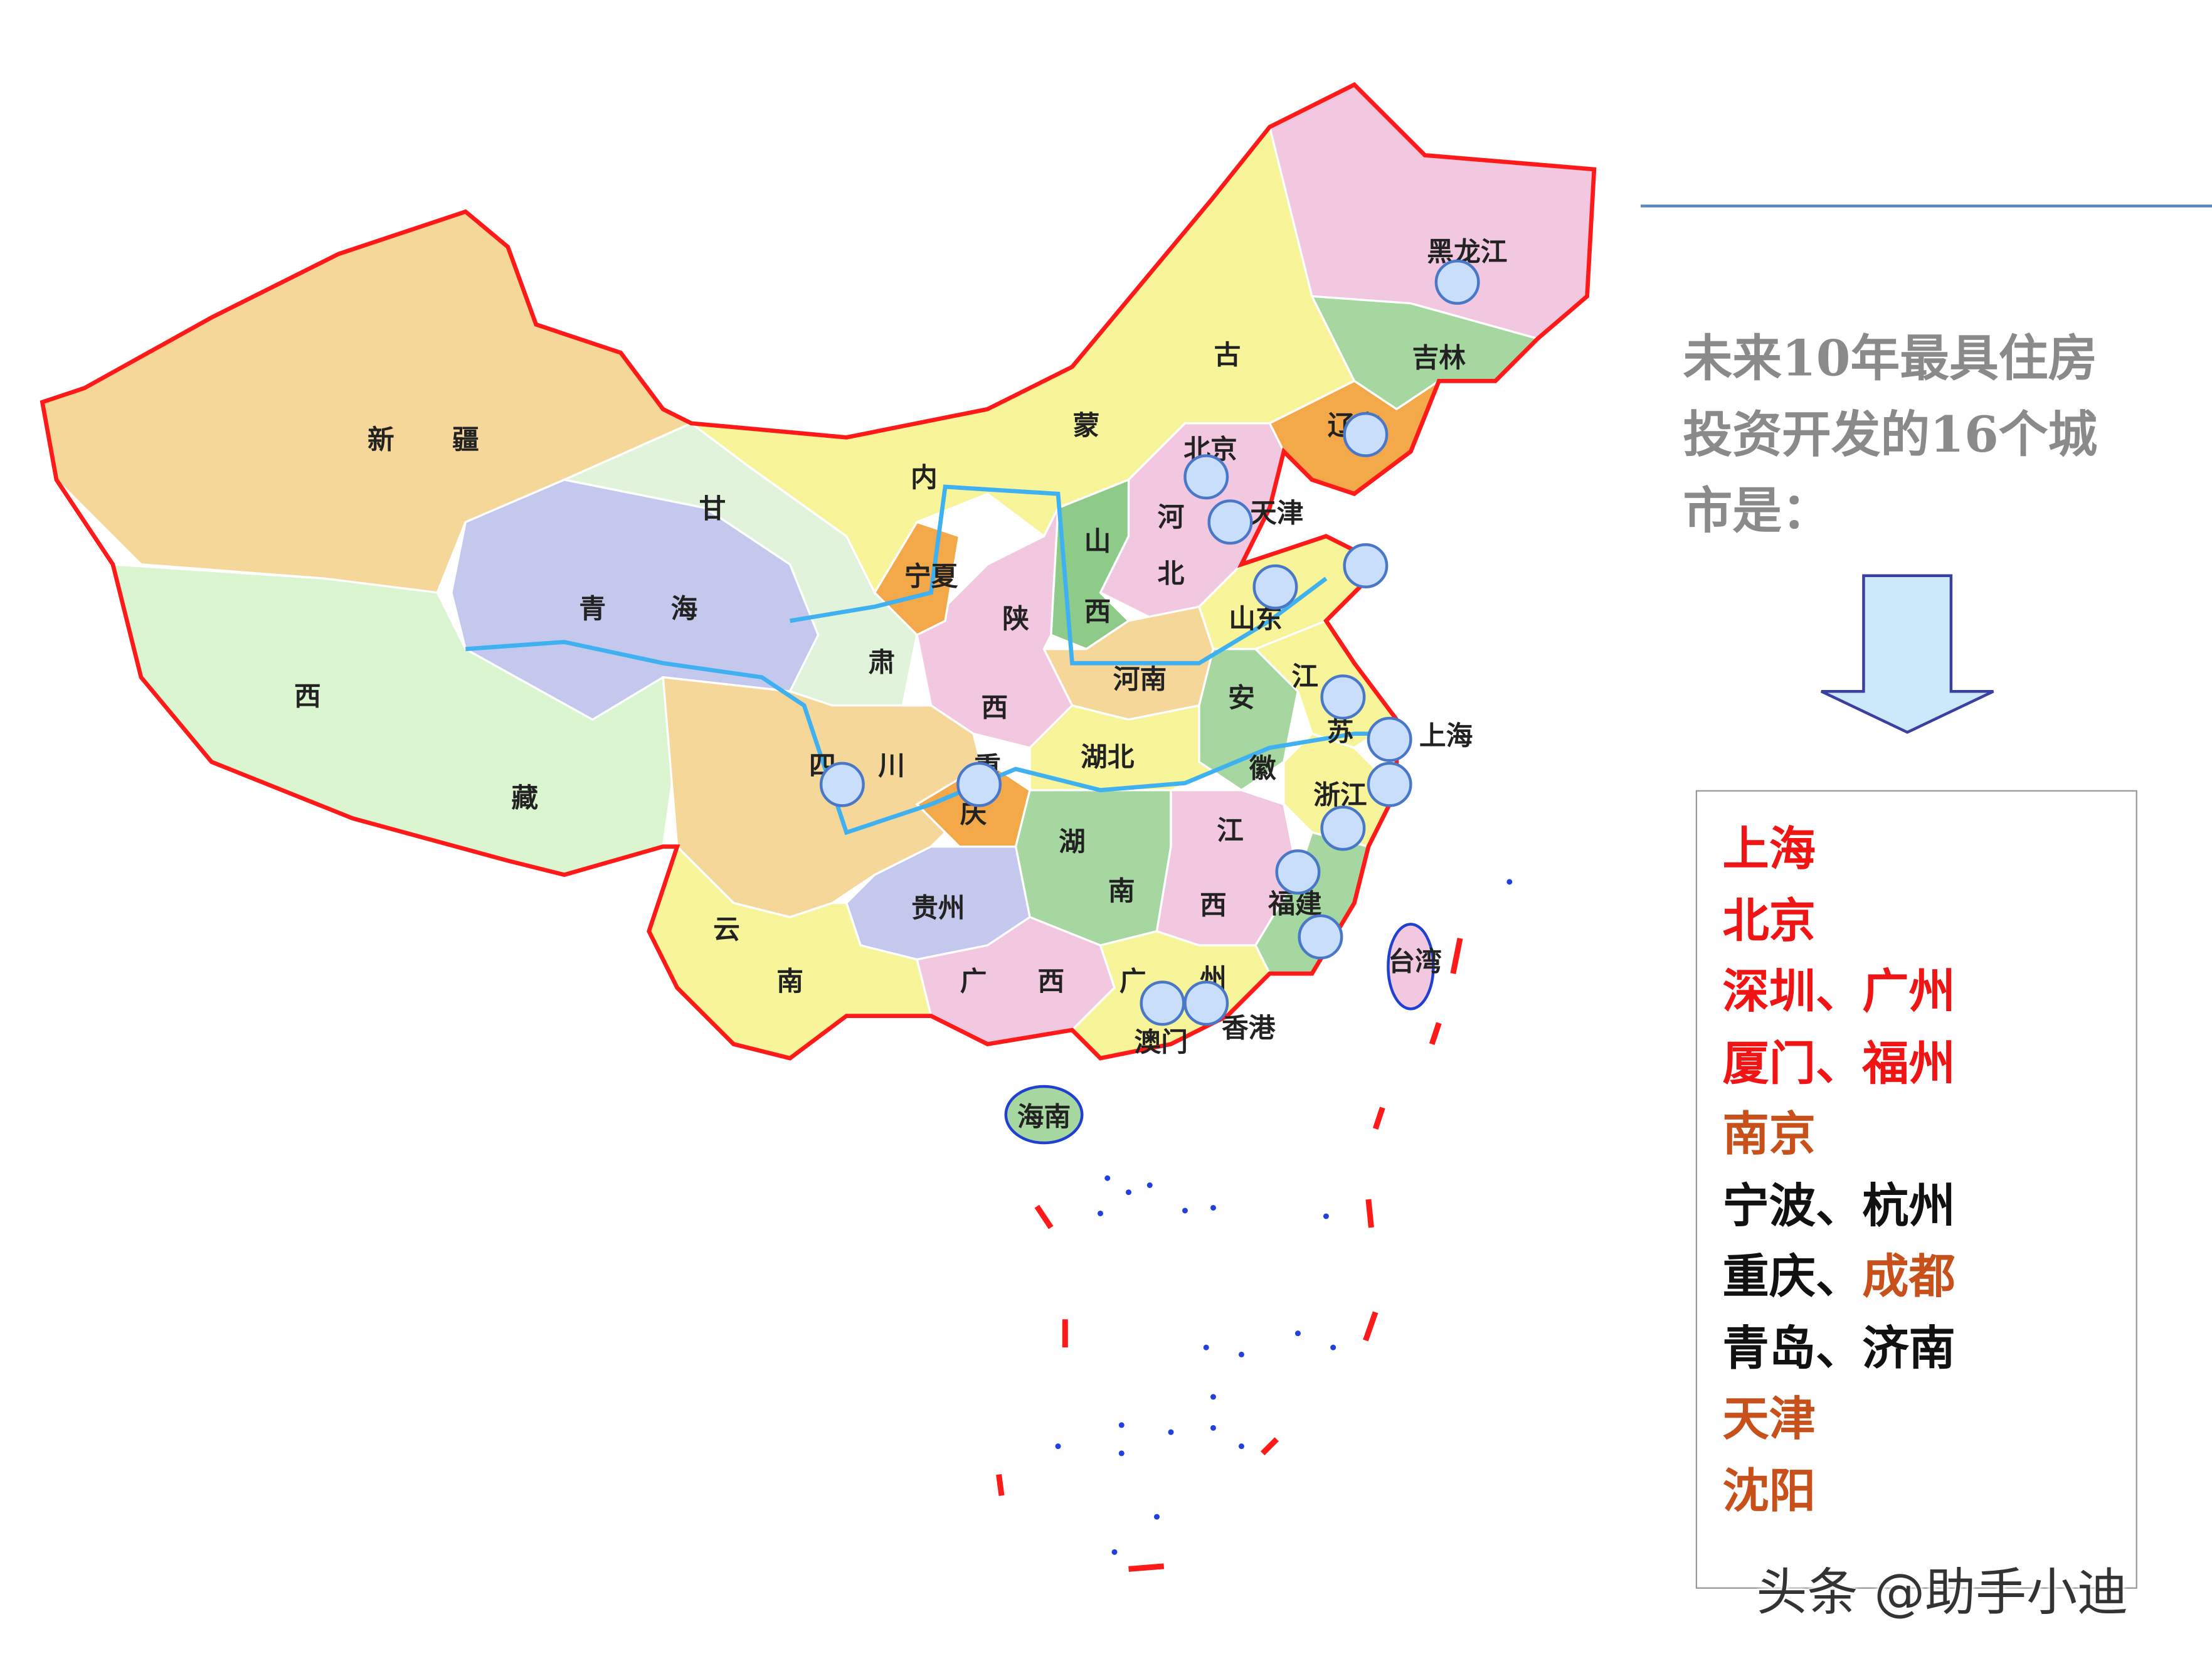  Describe the element at coordinates (1792, 991) in the screenshot. I see `city-name: 深圳、` at that location.